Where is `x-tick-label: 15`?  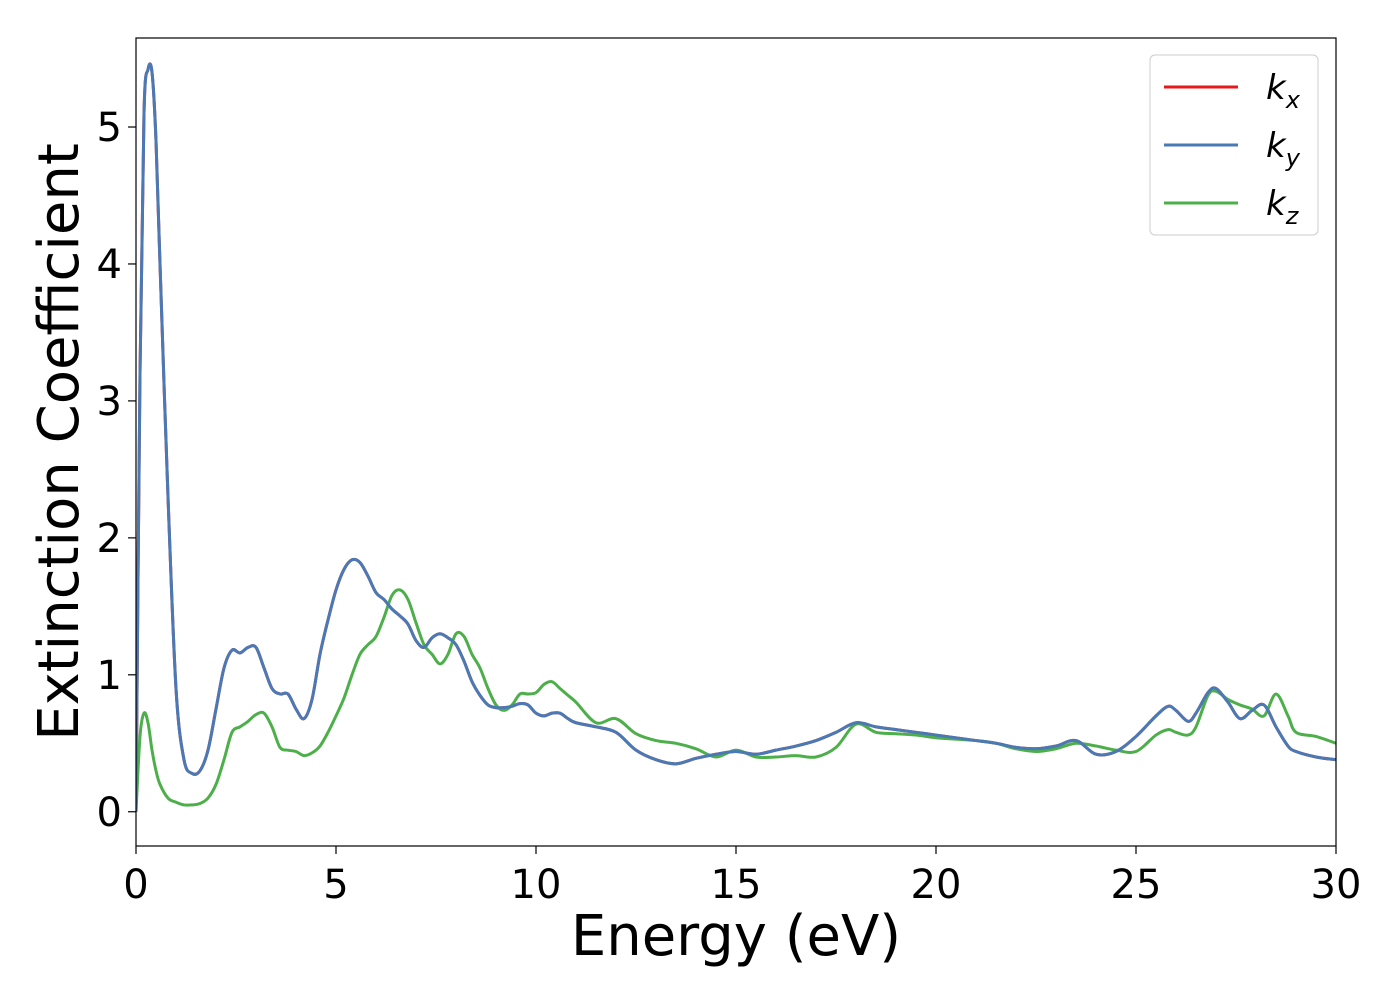
x-tick-label: 15 is located at coordinates (736, 885).